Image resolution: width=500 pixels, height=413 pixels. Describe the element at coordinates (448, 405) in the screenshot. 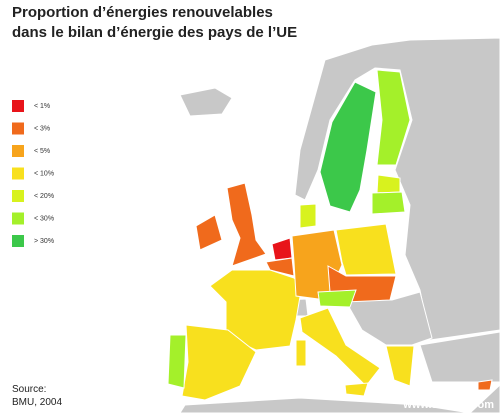

I see `watermark: www.989214.com` at that location.